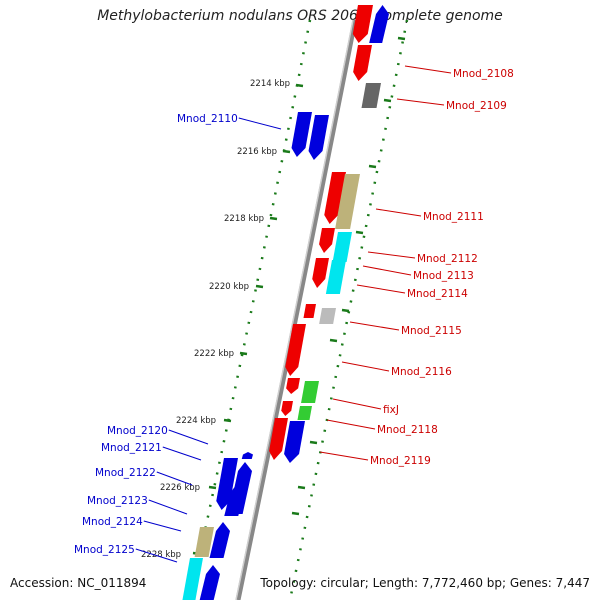 The width and height of the screenshot is (600, 600). Describe the element at coordinates (391, 410) in the screenshot. I see `right-gene-label: fixJ` at that location.